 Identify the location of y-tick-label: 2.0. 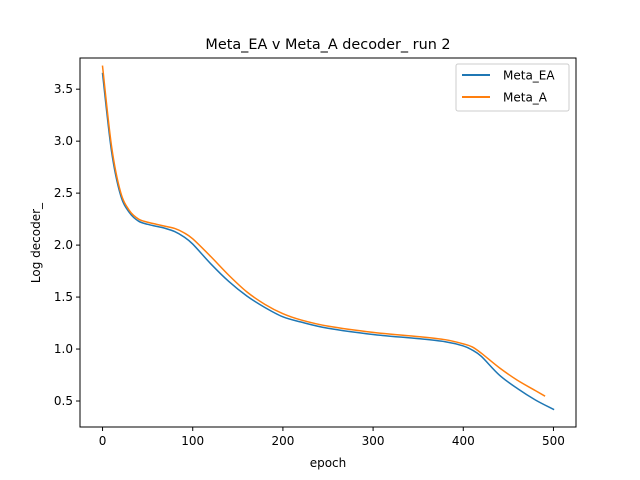
(63, 245).